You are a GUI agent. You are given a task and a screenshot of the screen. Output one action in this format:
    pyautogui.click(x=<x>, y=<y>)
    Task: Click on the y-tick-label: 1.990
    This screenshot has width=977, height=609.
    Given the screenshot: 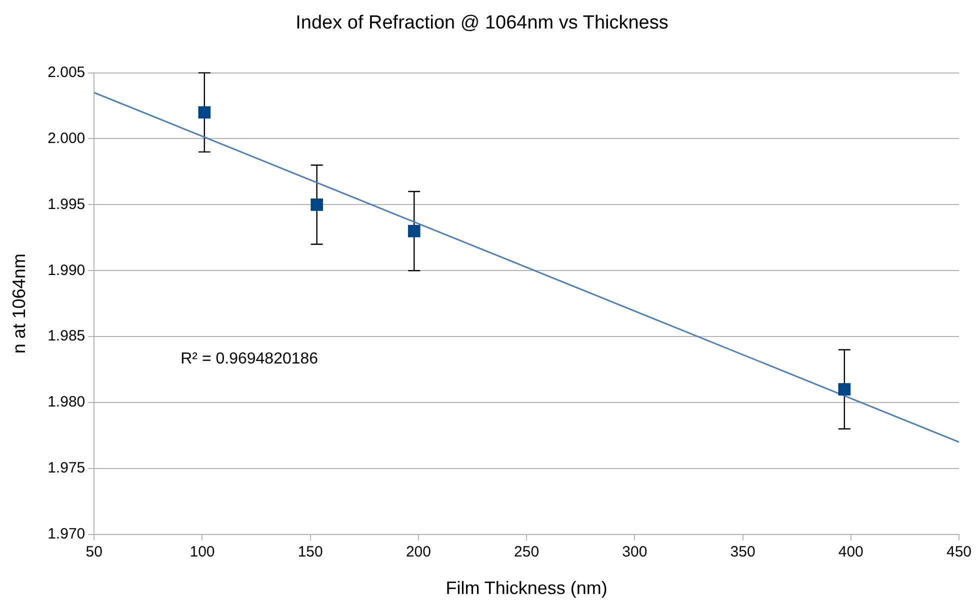 What is the action you would take?
    pyautogui.click(x=67, y=270)
    